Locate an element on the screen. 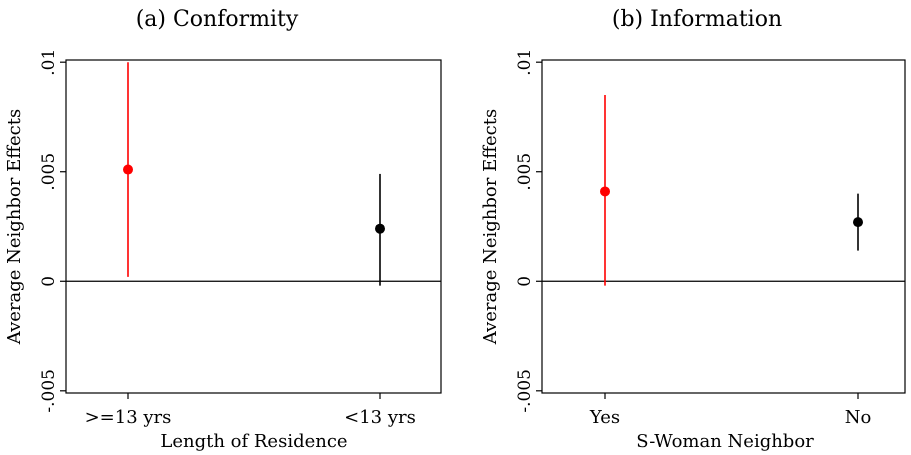  chart-title: (b) Information is located at coordinates (697, 19).